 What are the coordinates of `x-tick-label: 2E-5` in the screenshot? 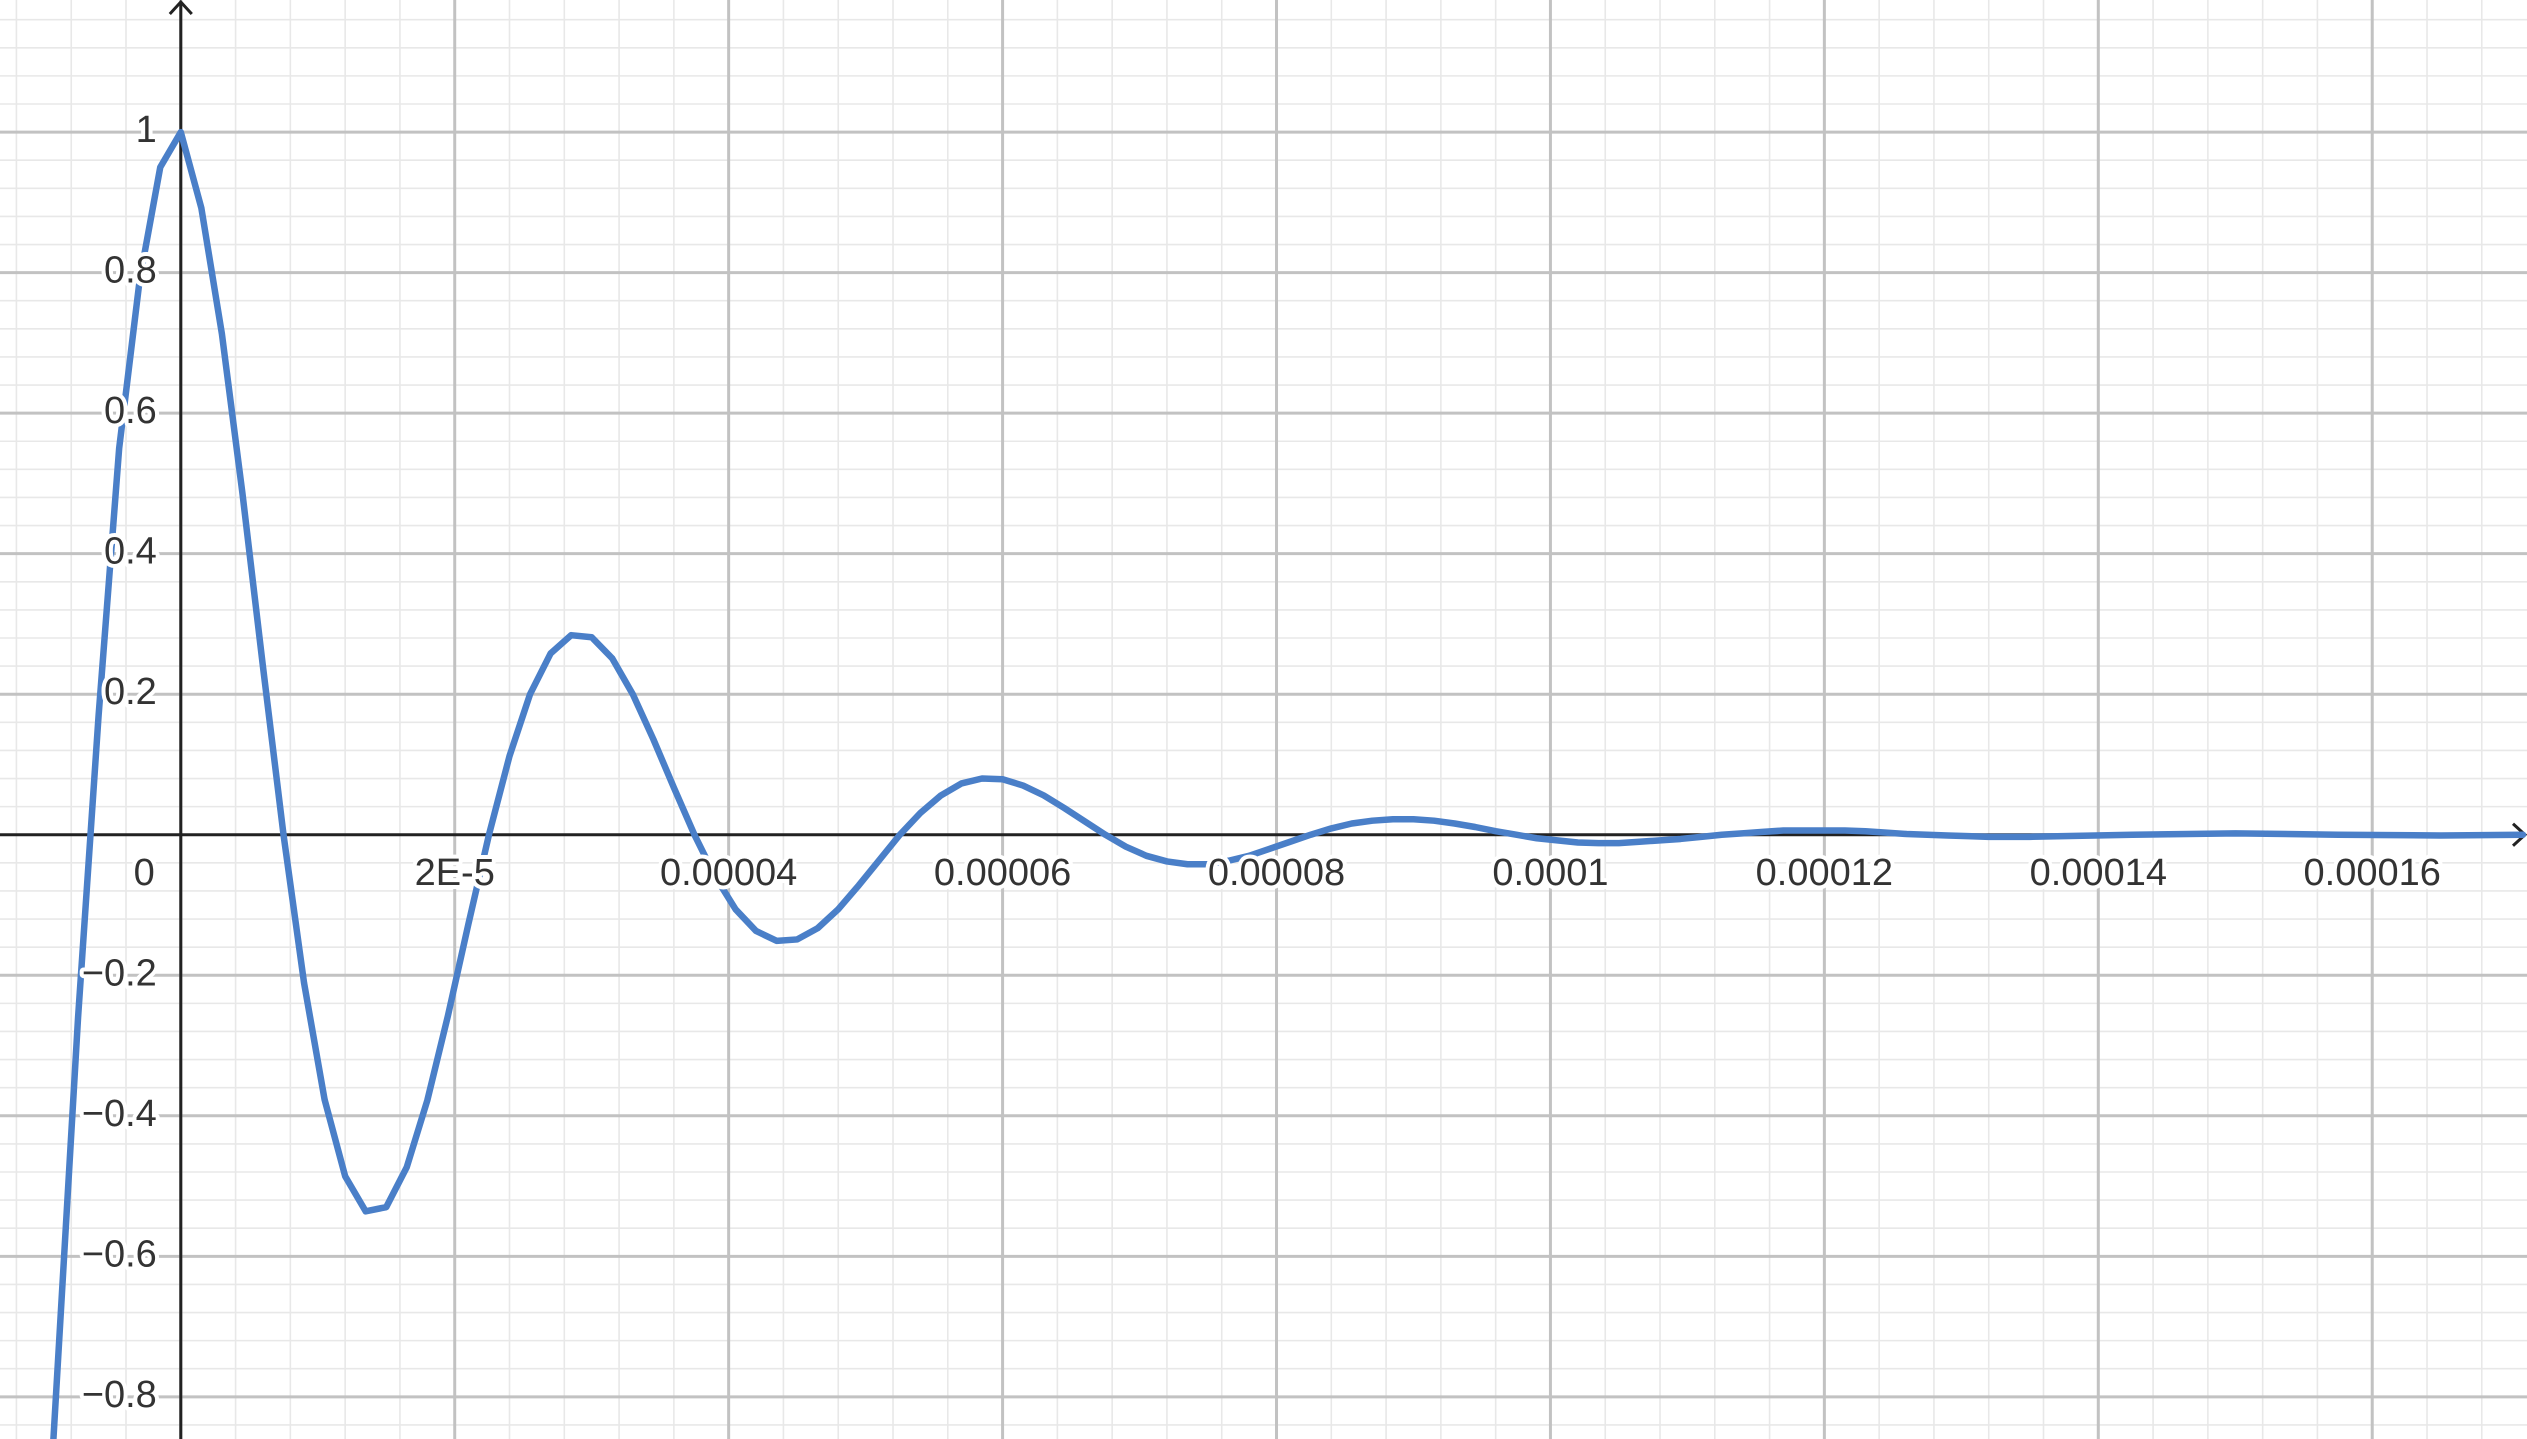 It's located at (455, 873).